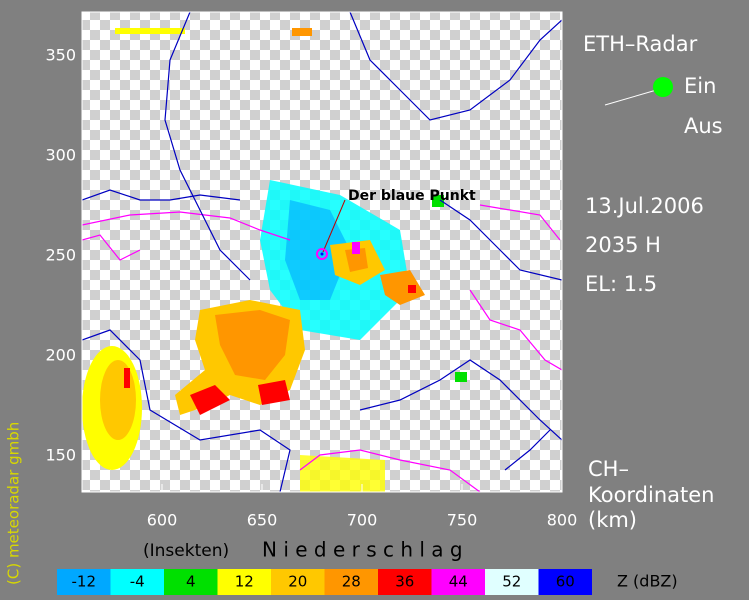 Image resolution: width=749 pixels, height=600 pixels. What do you see at coordinates (632, 97) in the screenshot?
I see `switch-line` at bounding box center [632, 97].